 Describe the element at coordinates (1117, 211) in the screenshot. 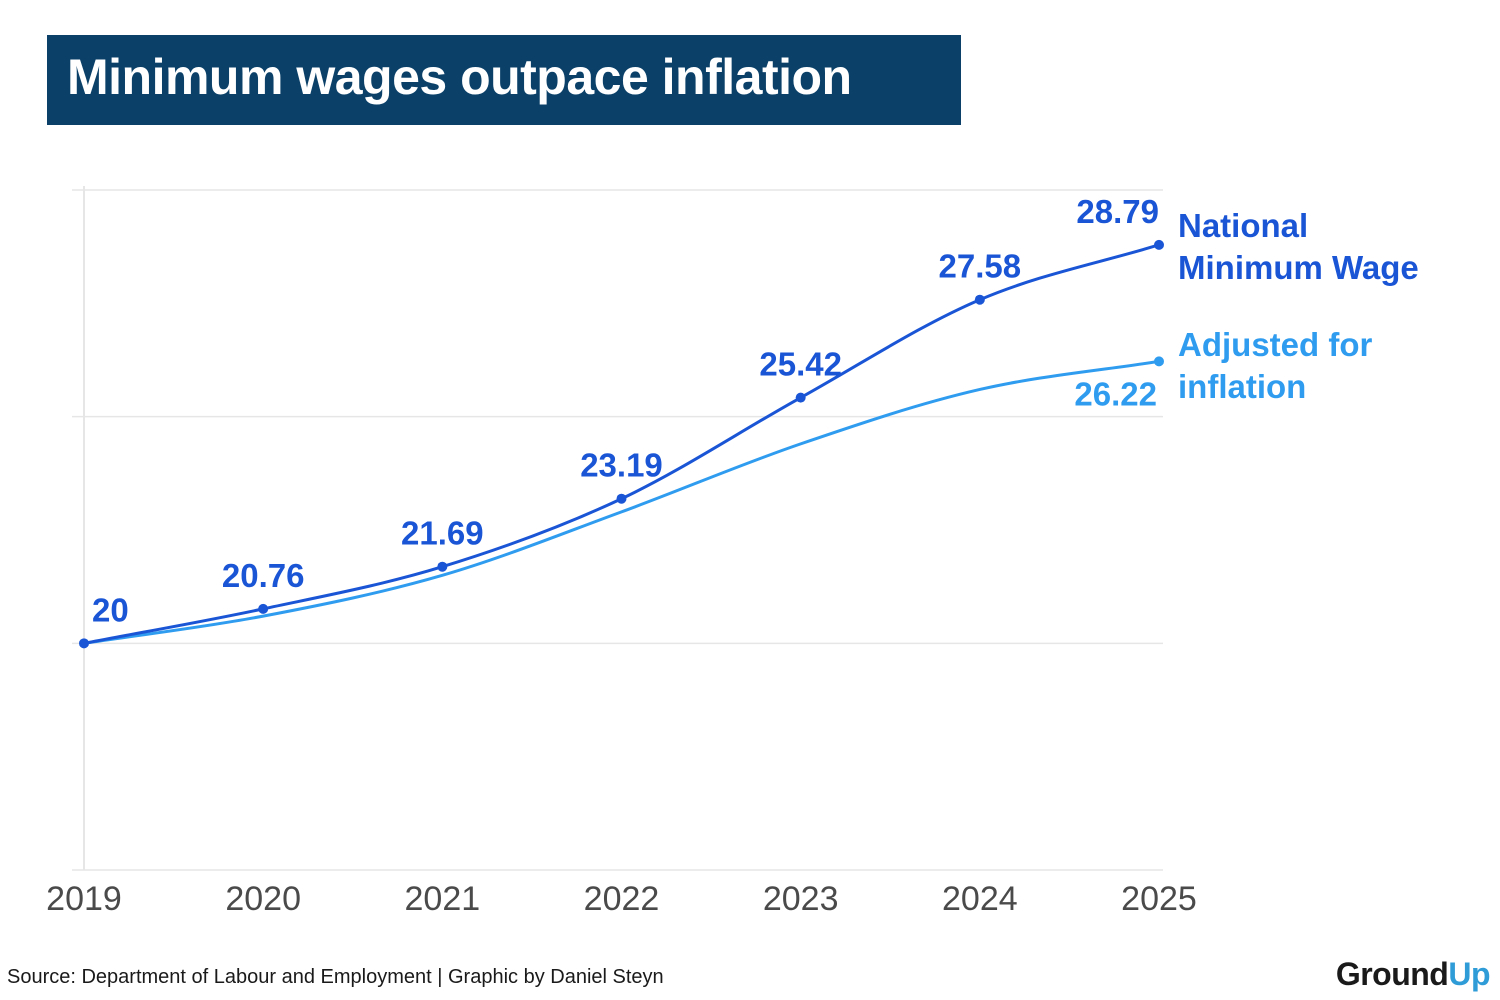

I see `wage-data-label: 28.79` at that location.